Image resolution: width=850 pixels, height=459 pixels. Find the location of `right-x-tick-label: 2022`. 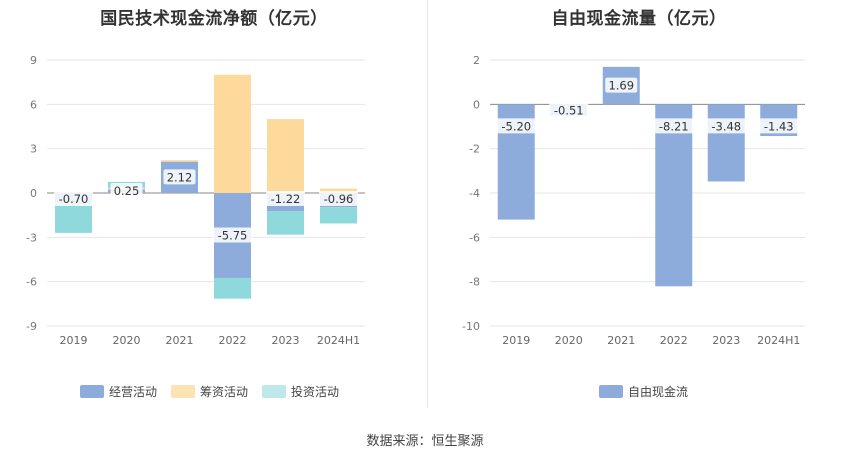

right-x-tick-label: 2022 is located at coordinates (674, 340).